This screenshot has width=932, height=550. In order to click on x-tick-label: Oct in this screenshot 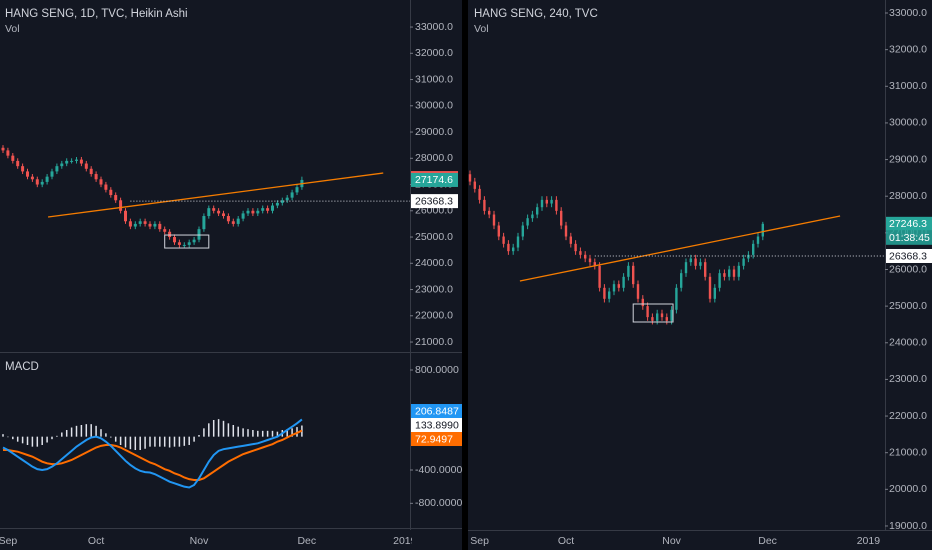, I will do `click(96, 541)`.